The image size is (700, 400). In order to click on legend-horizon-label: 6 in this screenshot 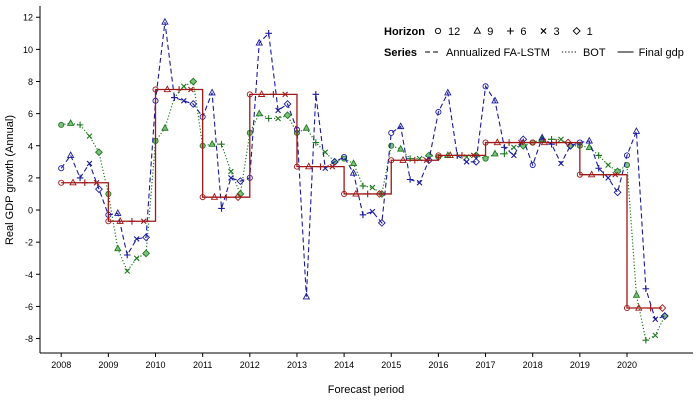, I will do `click(523, 32)`.